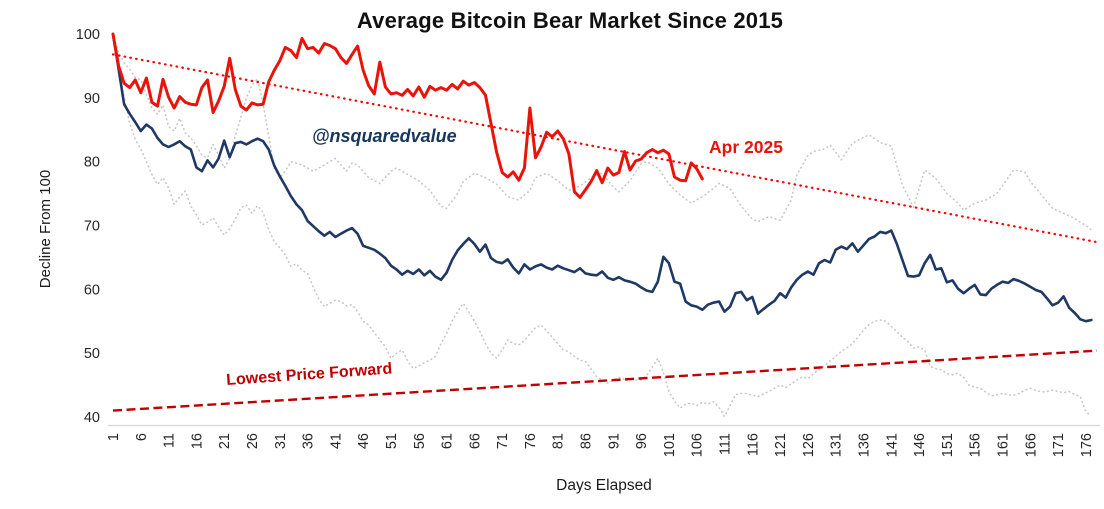 Image resolution: width=1104 pixels, height=509 pixels. What do you see at coordinates (587, 441) in the screenshot?
I see `x-tick-label: 86` at bounding box center [587, 441].